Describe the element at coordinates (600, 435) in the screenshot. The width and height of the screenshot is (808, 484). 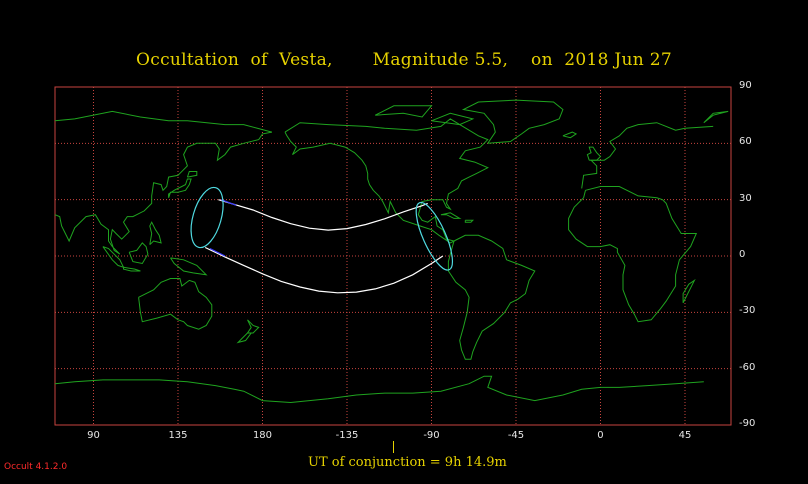
I see `longitude-tick: 0` at that location.